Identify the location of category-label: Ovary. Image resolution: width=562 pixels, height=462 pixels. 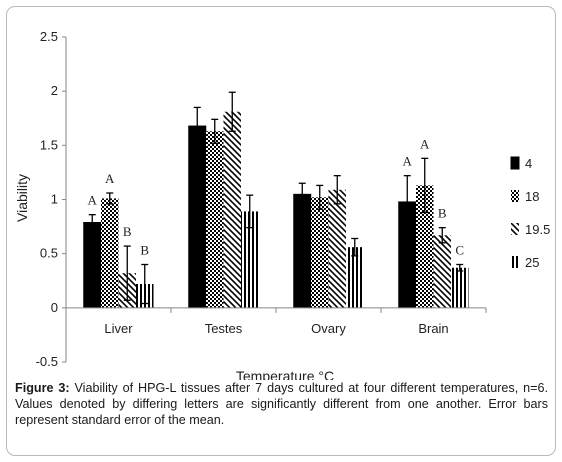
(328, 328).